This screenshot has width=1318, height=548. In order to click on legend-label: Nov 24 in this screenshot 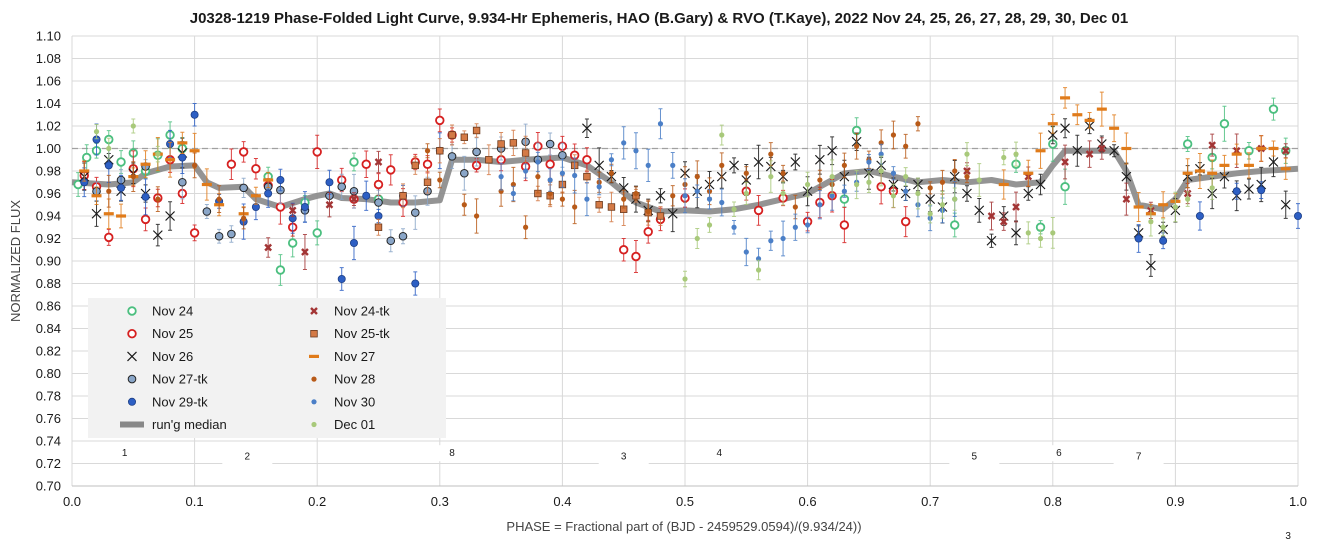, I will do `click(172, 311)`.